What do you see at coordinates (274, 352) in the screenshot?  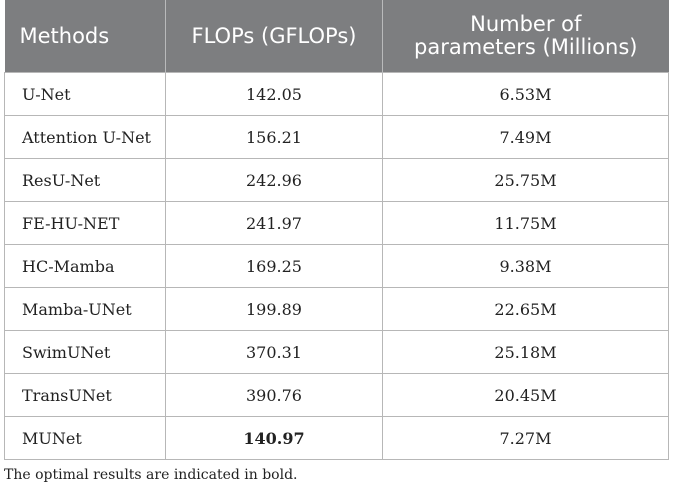 I see `flops-cell: 370.31` at bounding box center [274, 352].